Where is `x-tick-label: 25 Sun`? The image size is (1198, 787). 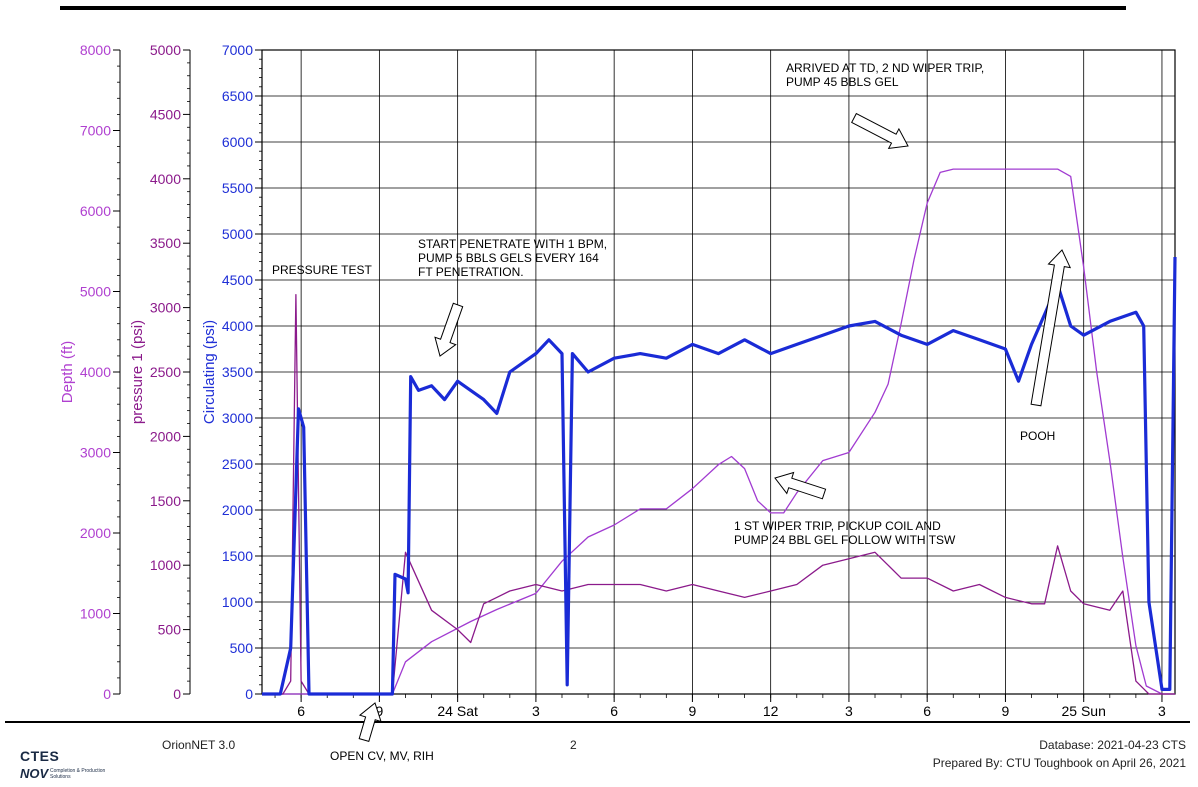 x-tick-label: 25 Sun is located at coordinates (1084, 711).